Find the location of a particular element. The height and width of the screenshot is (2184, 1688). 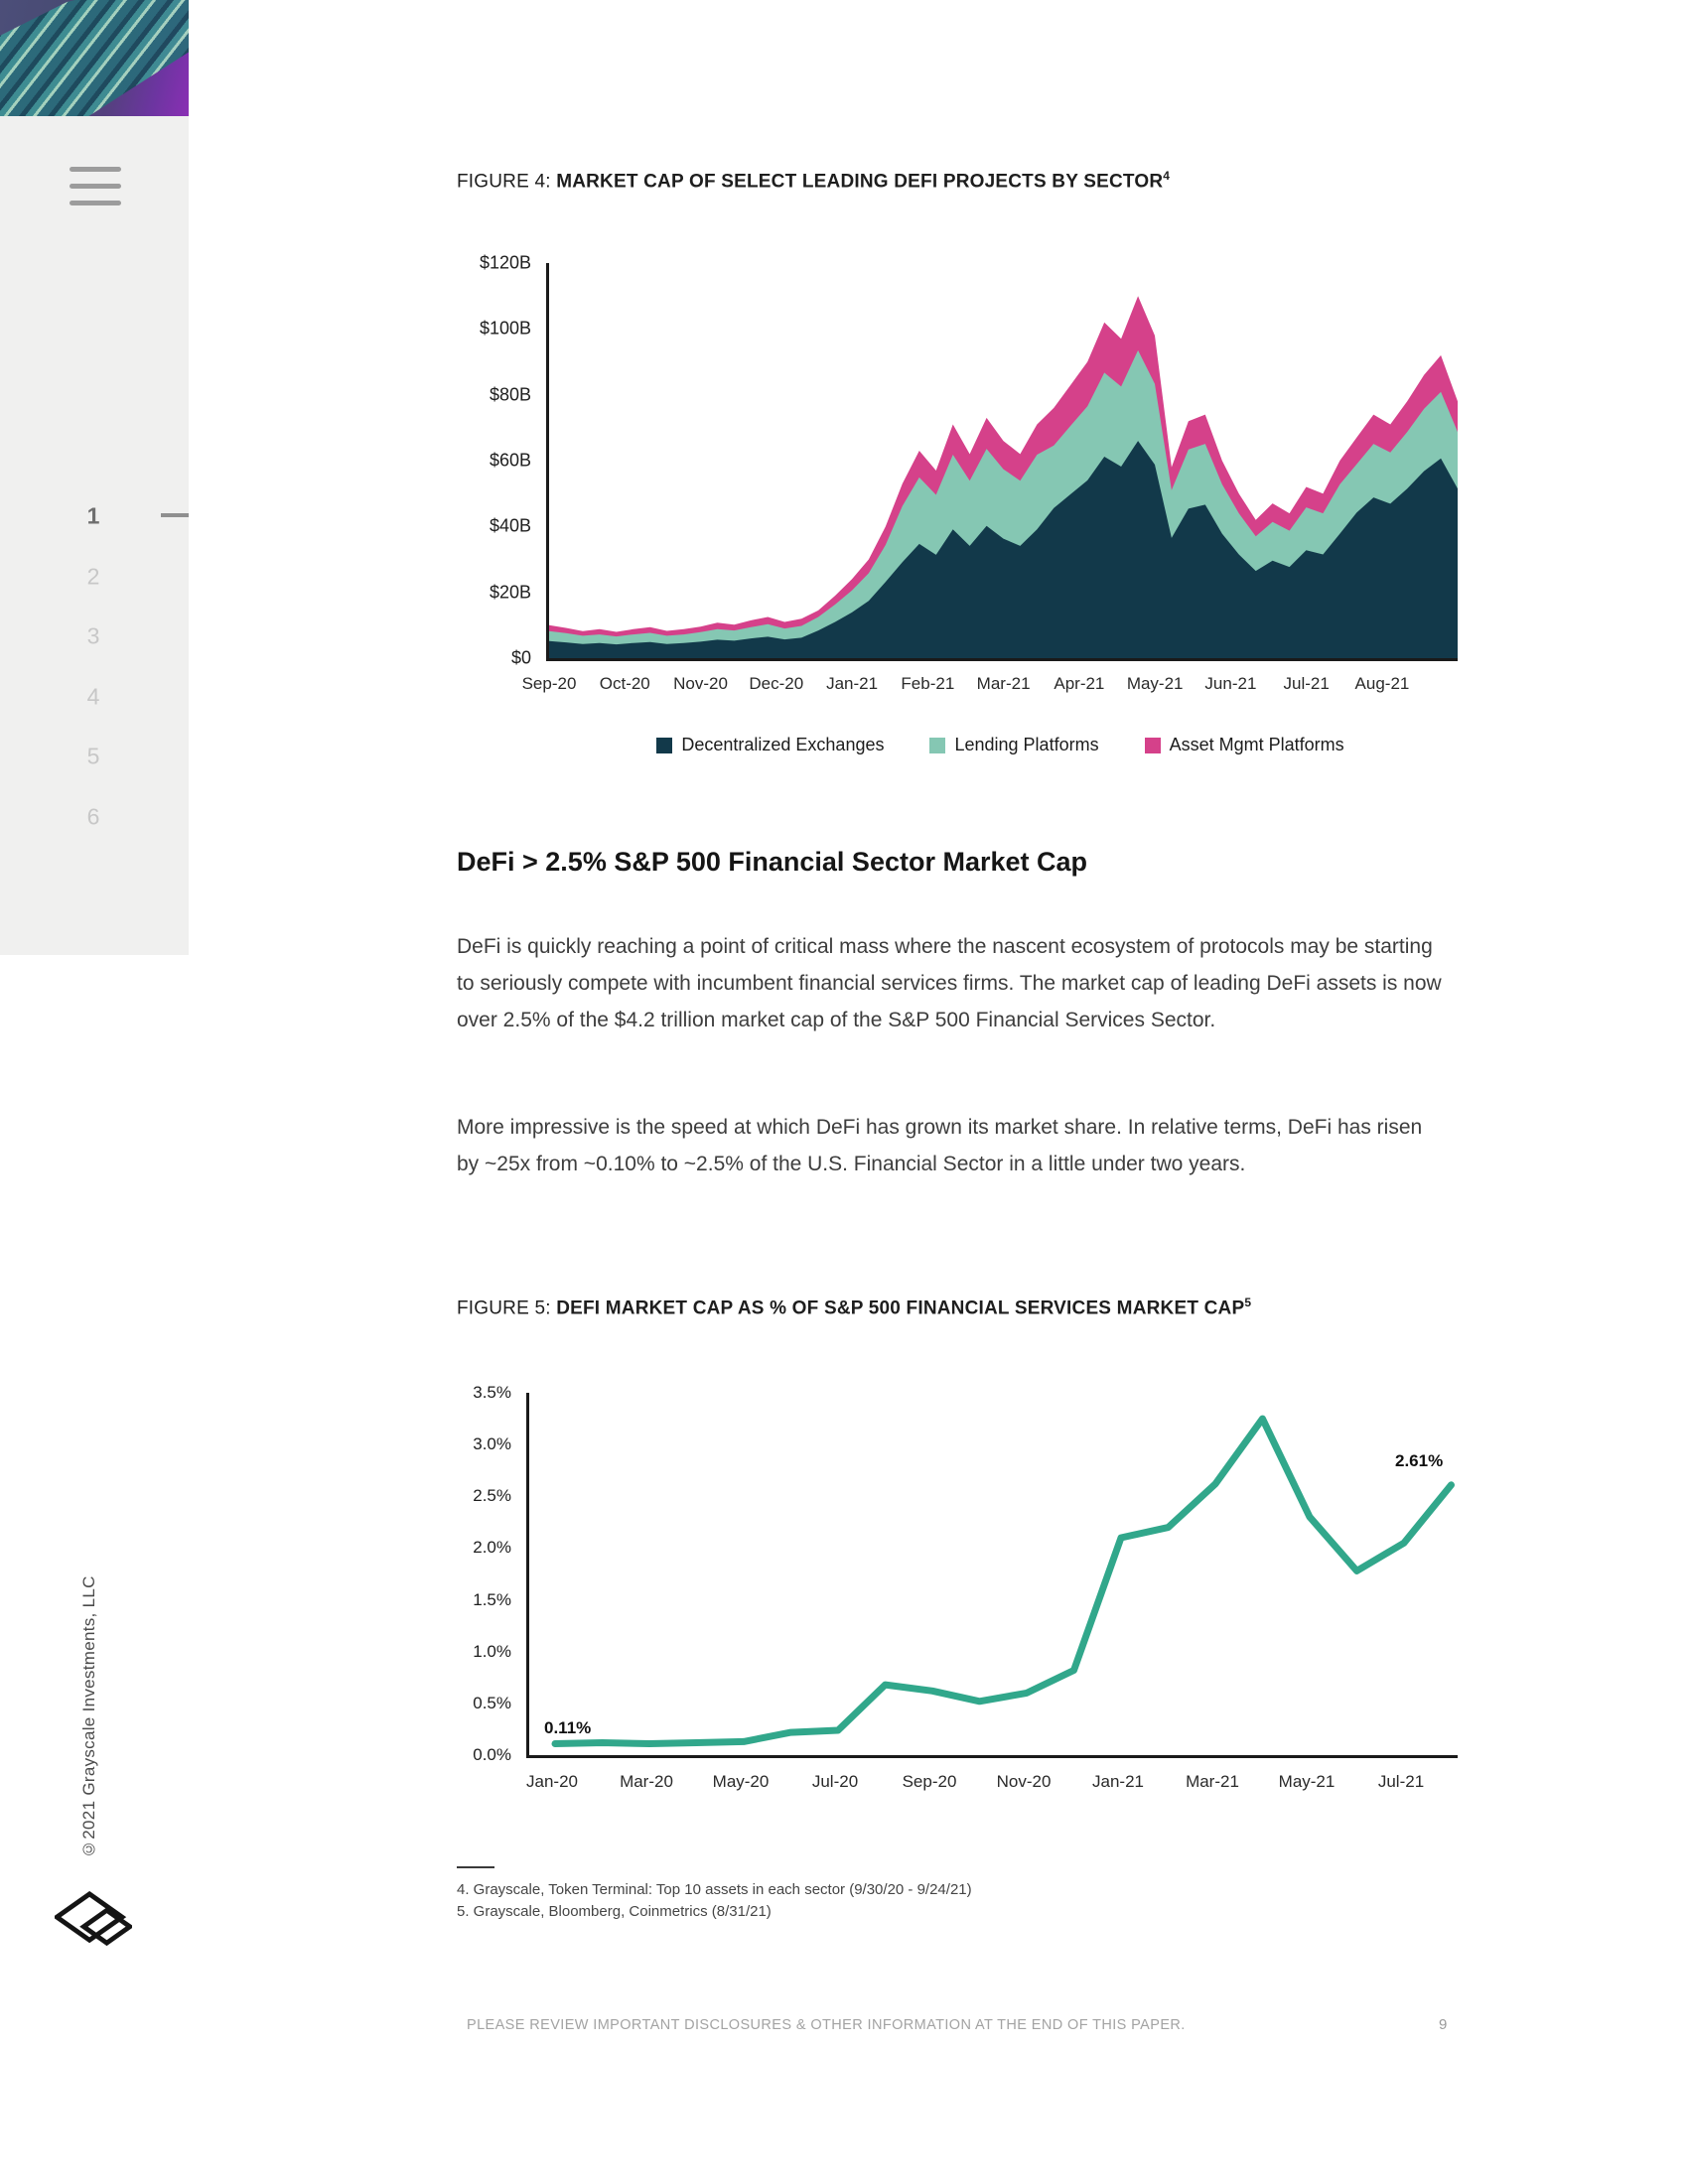

legend-label-lending: Lending Platforms is located at coordinates (1026, 744).